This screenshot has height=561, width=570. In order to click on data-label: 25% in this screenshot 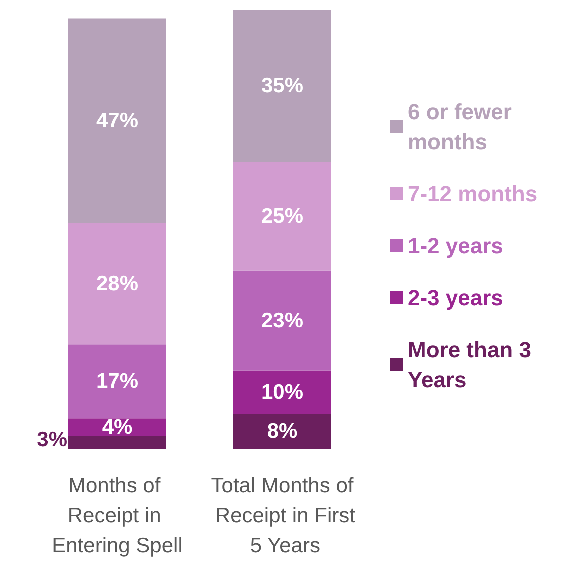, I will do `click(282, 216)`.